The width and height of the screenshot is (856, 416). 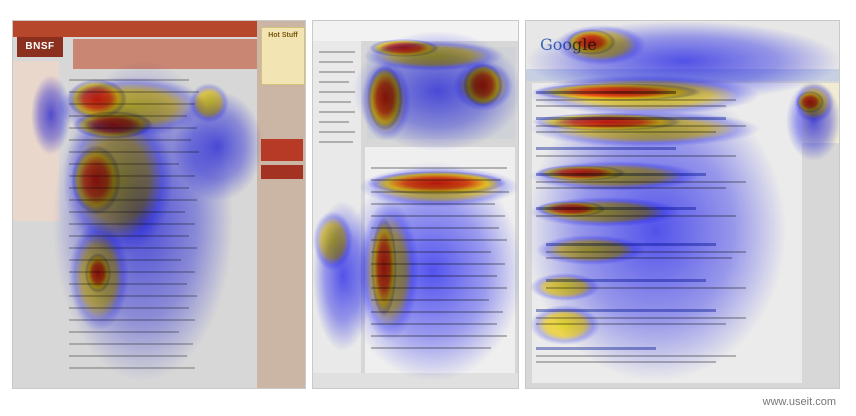 What do you see at coordinates (415, 380) in the screenshot?
I see `page-footer` at bounding box center [415, 380].